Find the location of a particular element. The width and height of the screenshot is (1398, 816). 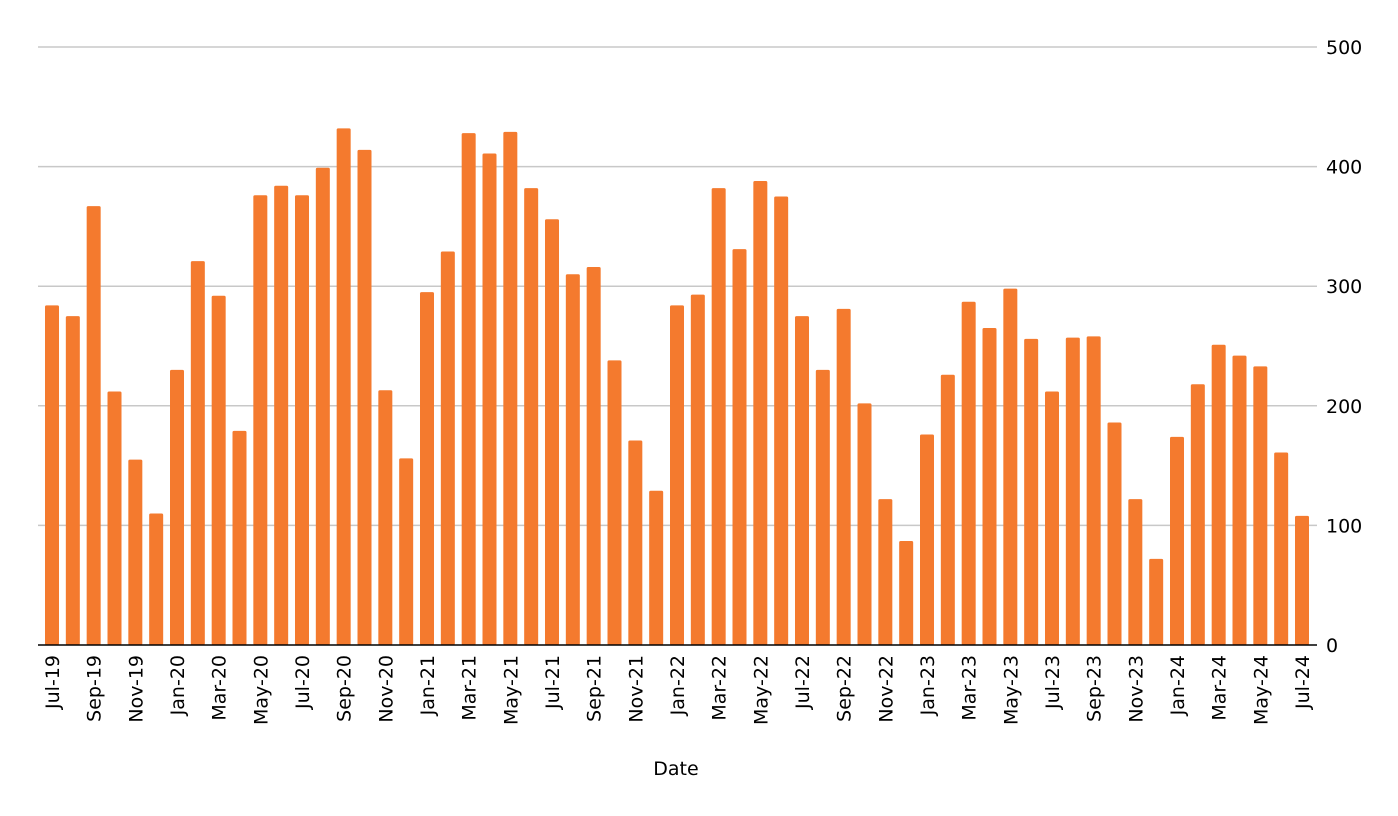

x-tick-label-Mar-23: Mar-23 is located at coordinates (970, 688).